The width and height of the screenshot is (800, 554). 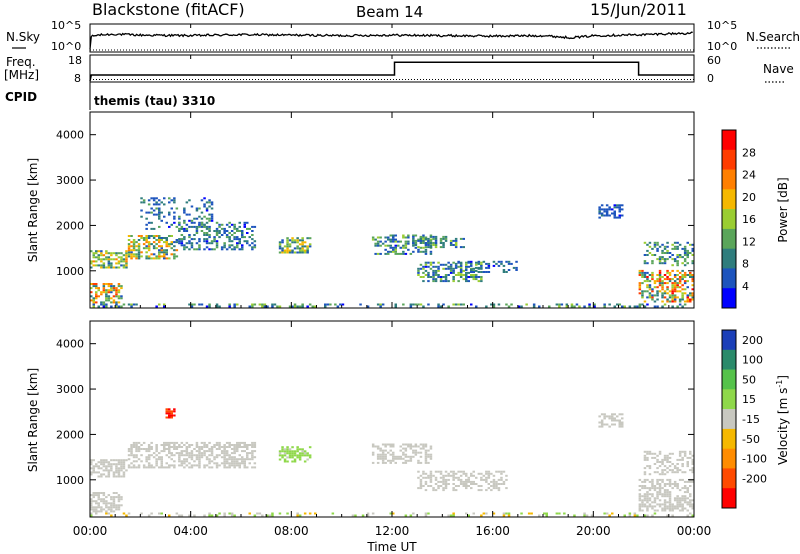 What do you see at coordinates (729, 438) in the screenshot?
I see `colorbar-swatch` at bounding box center [729, 438].